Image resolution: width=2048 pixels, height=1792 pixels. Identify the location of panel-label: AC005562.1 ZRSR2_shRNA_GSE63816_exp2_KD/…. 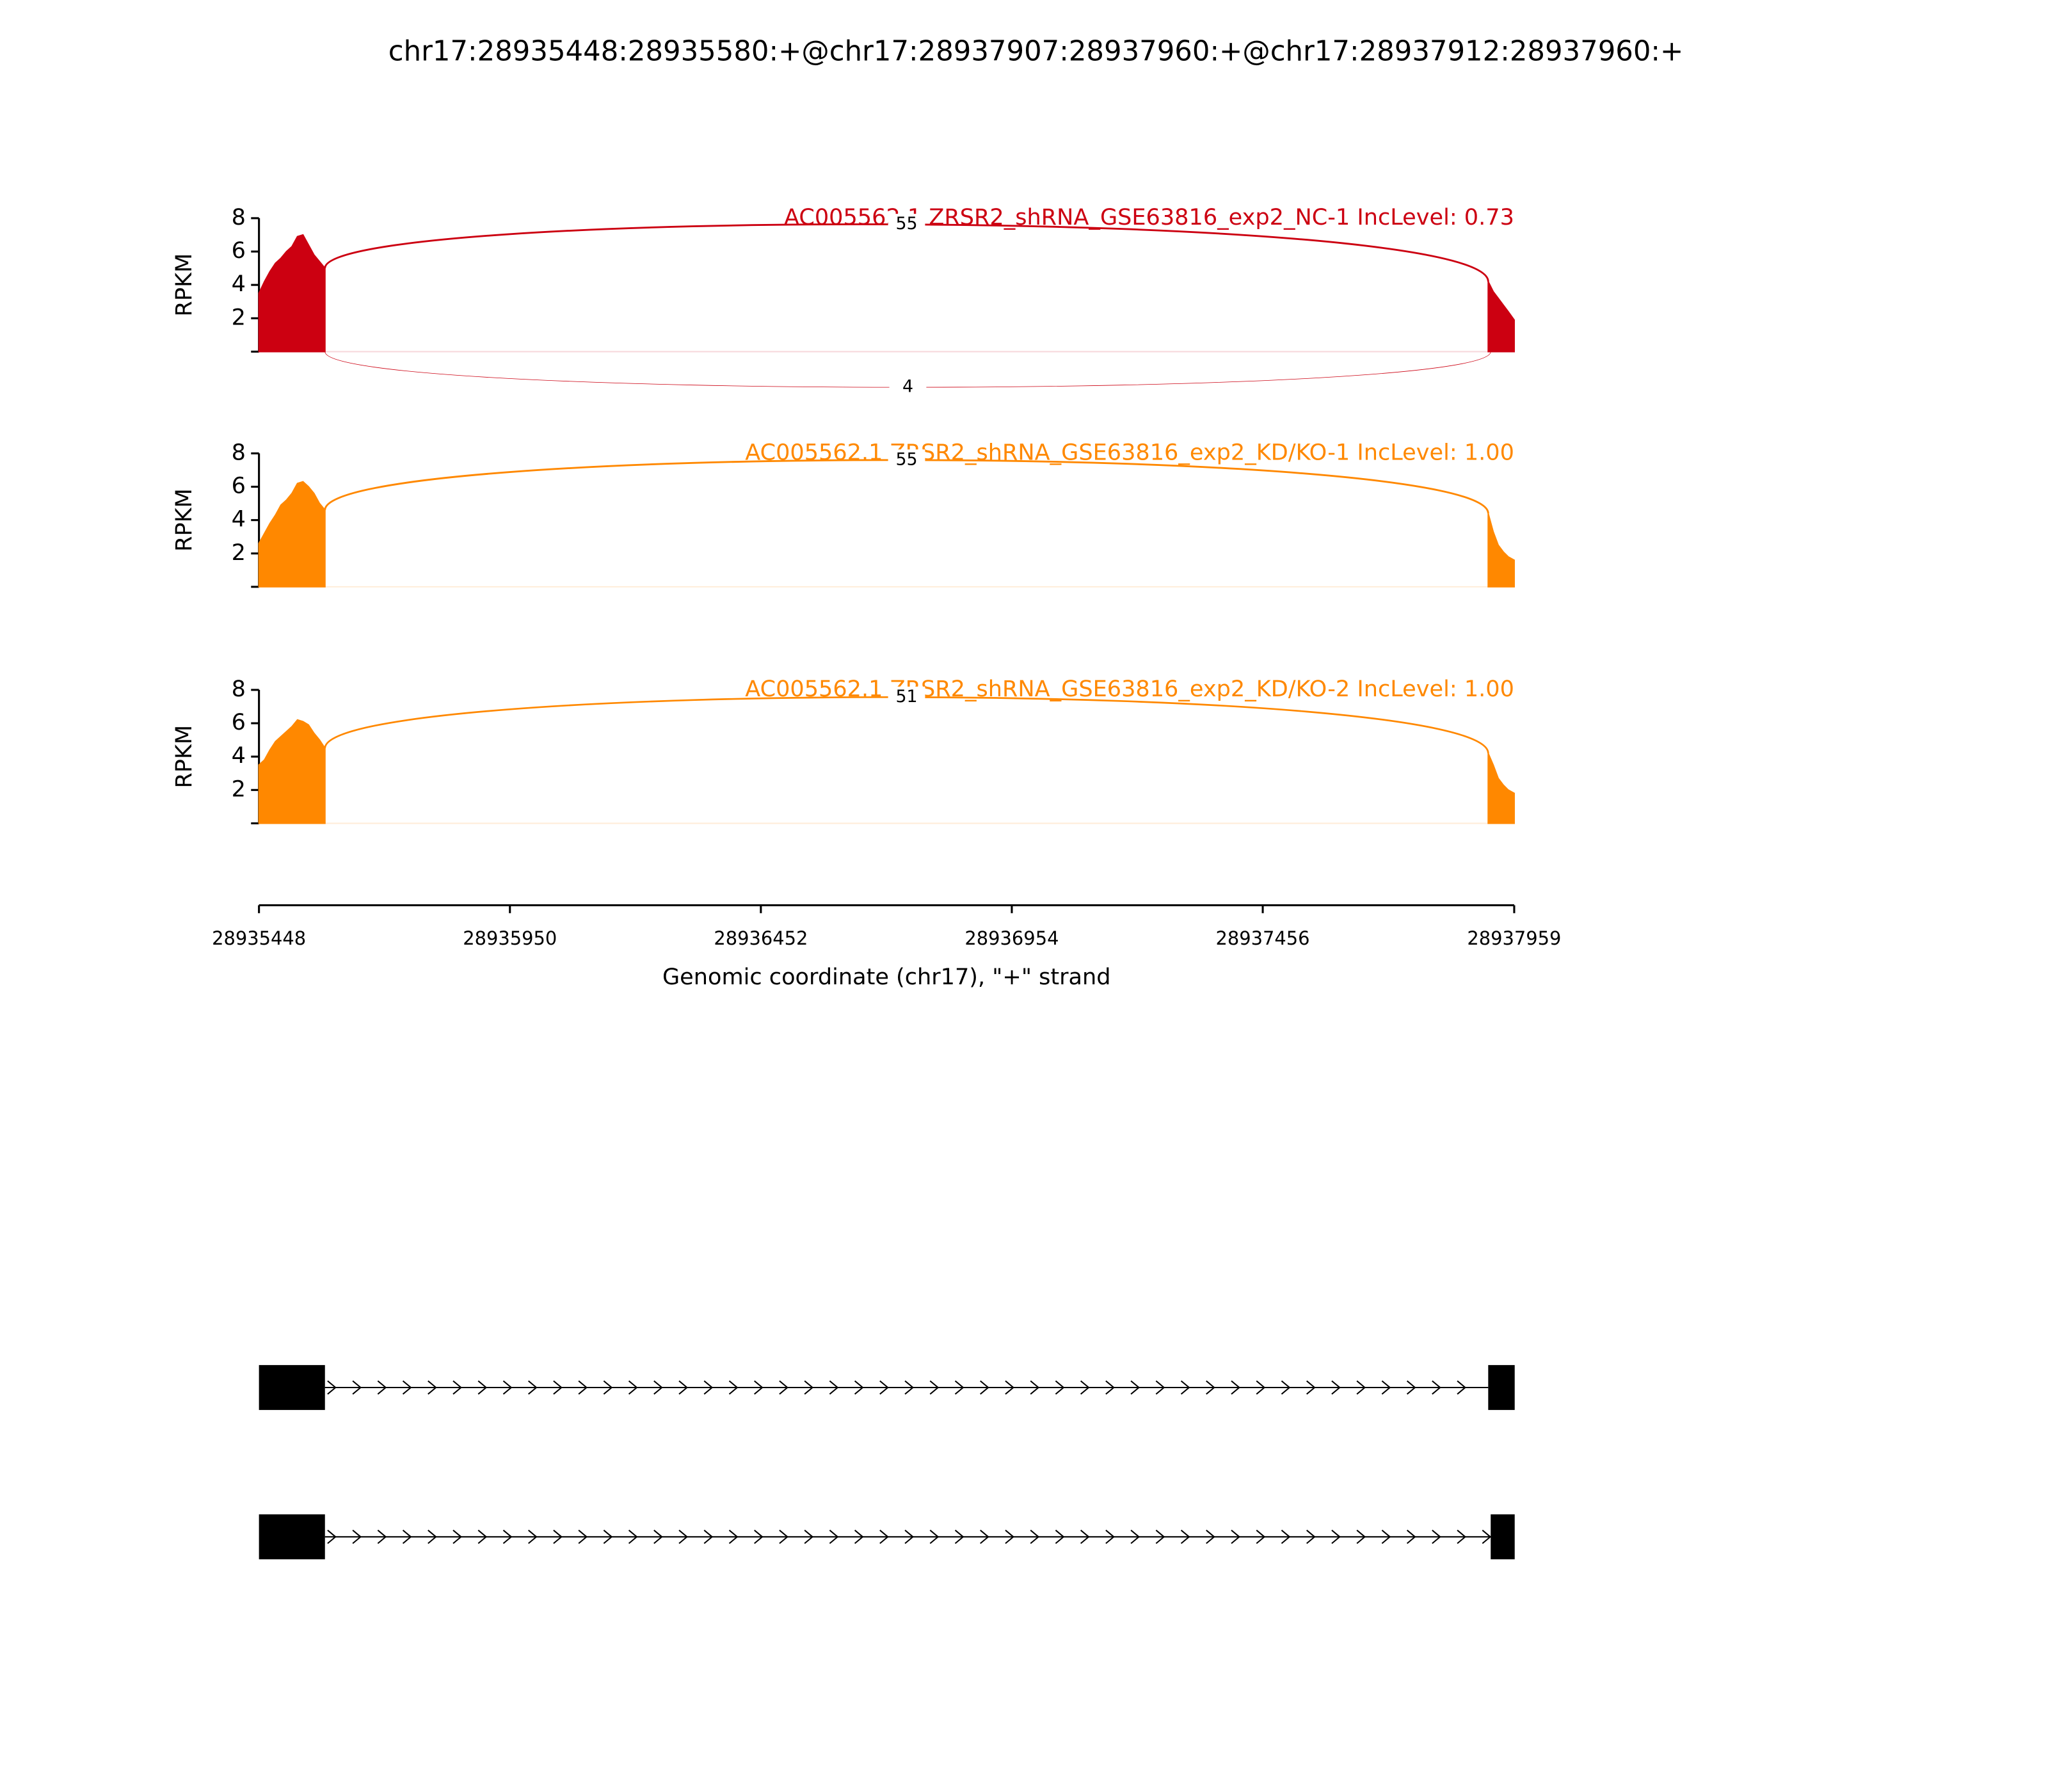
(1129, 689).